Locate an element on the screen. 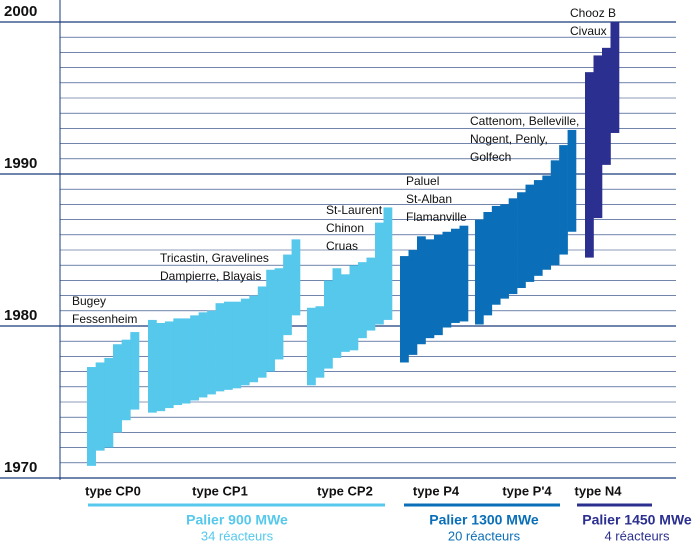 This screenshot has height=550, width=700. site-label: Bugey is located at coordinates (89, 301).